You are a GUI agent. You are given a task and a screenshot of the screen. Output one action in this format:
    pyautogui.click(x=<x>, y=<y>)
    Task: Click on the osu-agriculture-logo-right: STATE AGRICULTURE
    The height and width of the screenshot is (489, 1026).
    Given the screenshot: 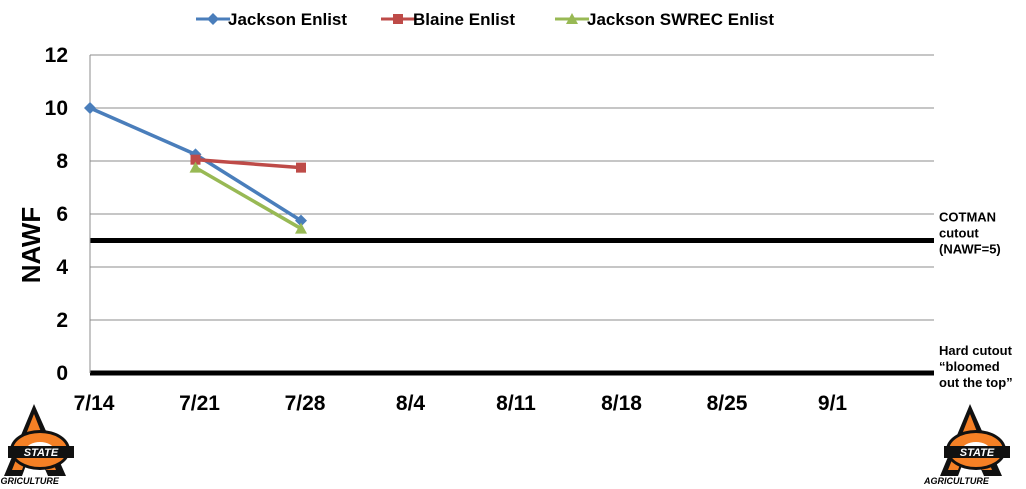 What is the action you would take?
    pyautogui.click(x=972, y=443)
    